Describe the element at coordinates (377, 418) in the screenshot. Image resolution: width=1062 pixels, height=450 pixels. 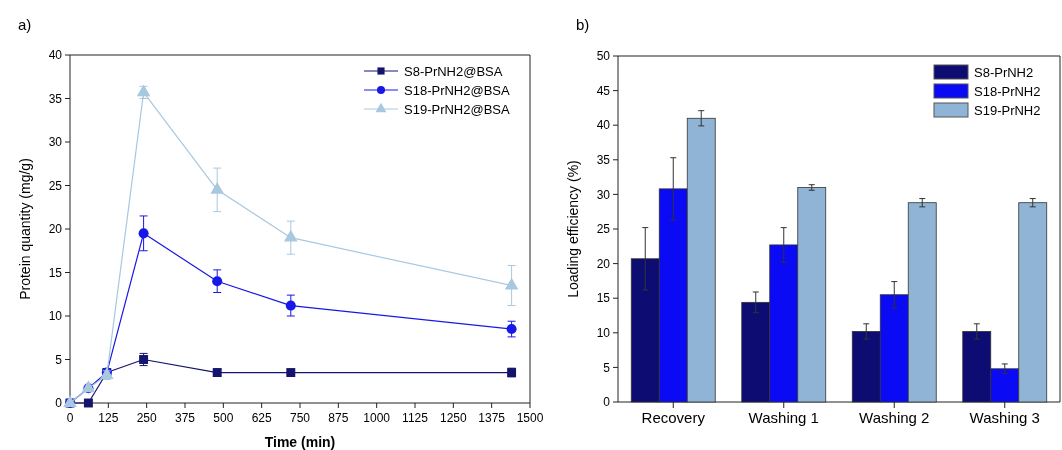
I see `x-tick-label: 1000` at that location.